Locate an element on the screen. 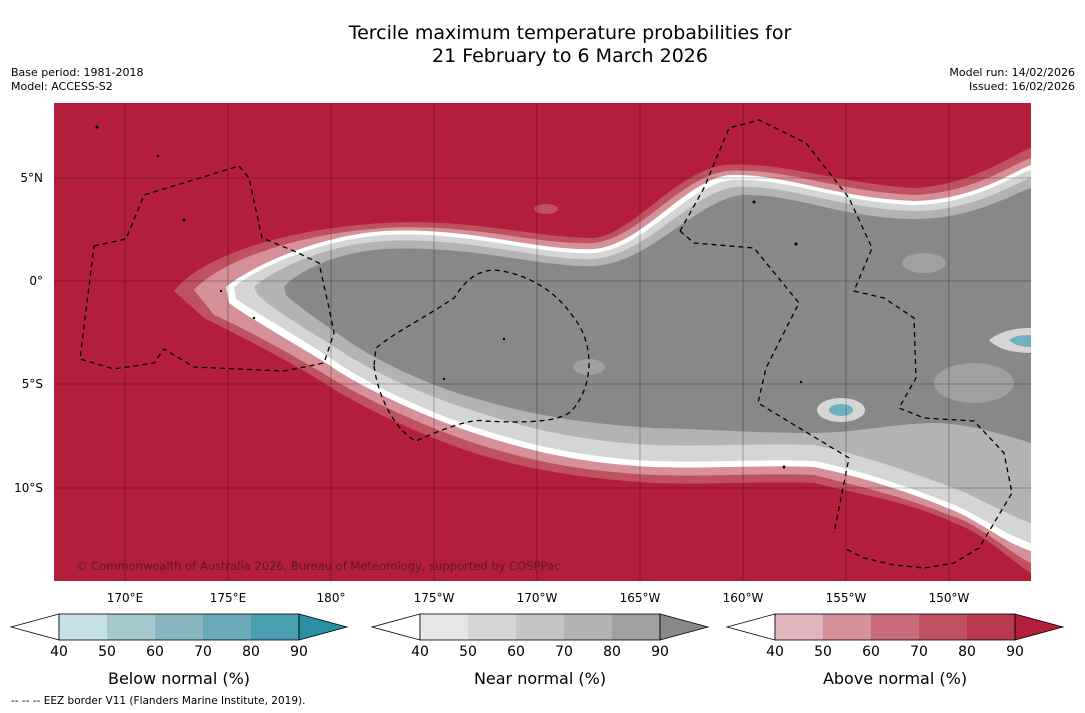  colorbar-above-normal is located at coordinates (895, 627).